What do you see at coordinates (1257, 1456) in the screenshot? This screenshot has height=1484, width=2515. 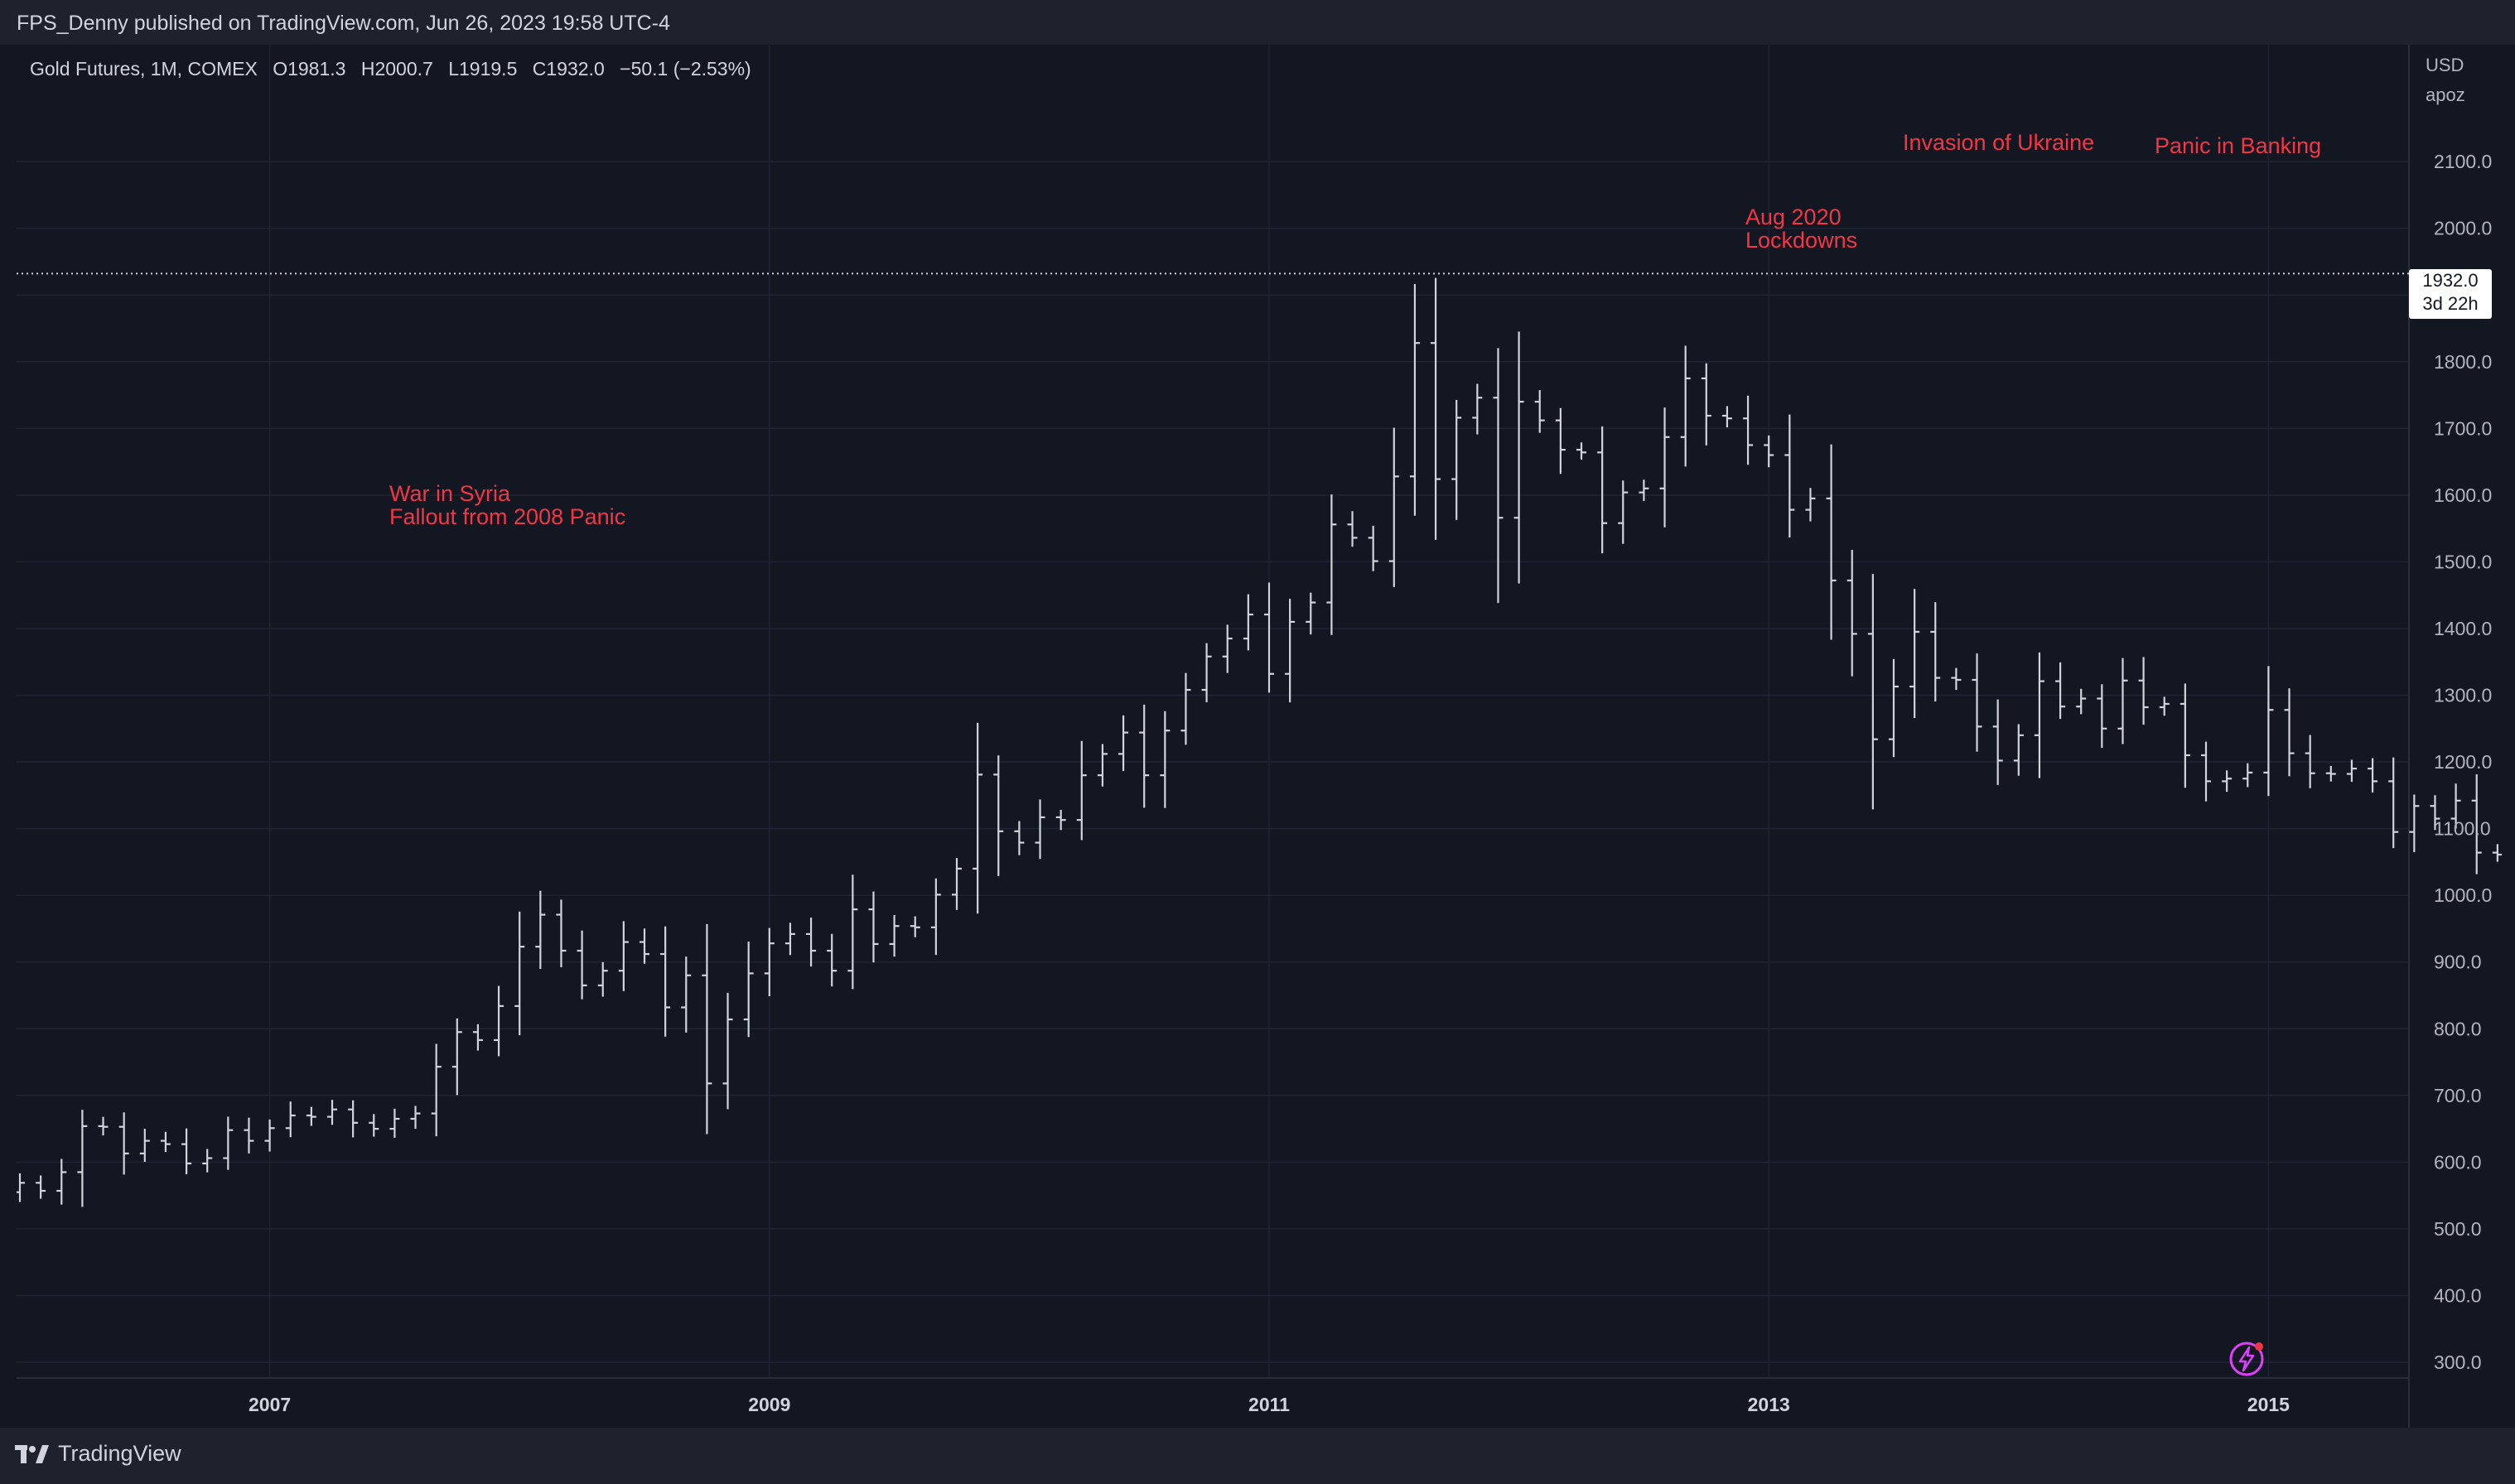 I see `bottom-bar: TradingView` at bounding box center [1257, 1456].